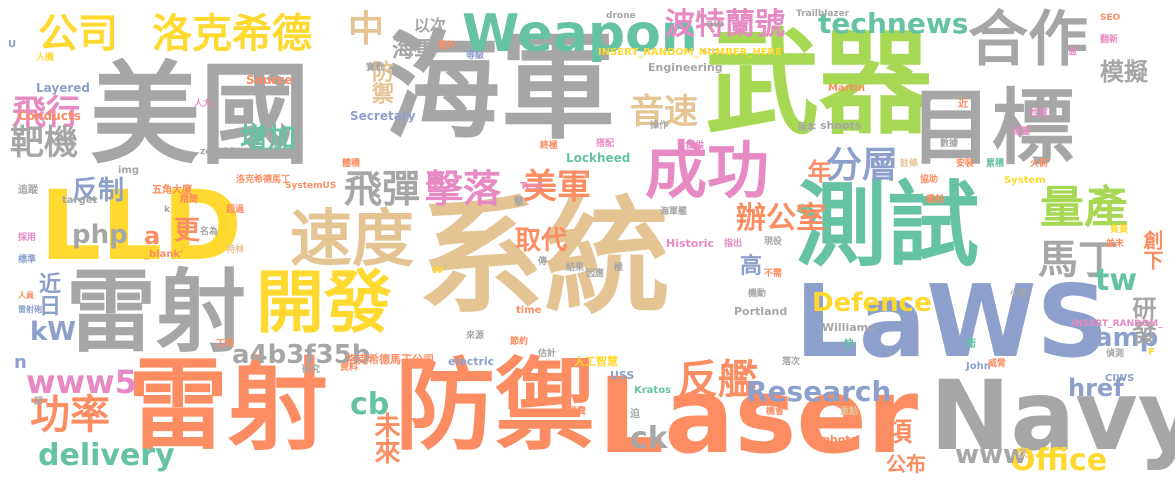 This screenshot has width=1175, height=482. What do you see at coordinates (595, 274) in the screenshot?
I see `word: 因應` at bounding box center [595, 274].